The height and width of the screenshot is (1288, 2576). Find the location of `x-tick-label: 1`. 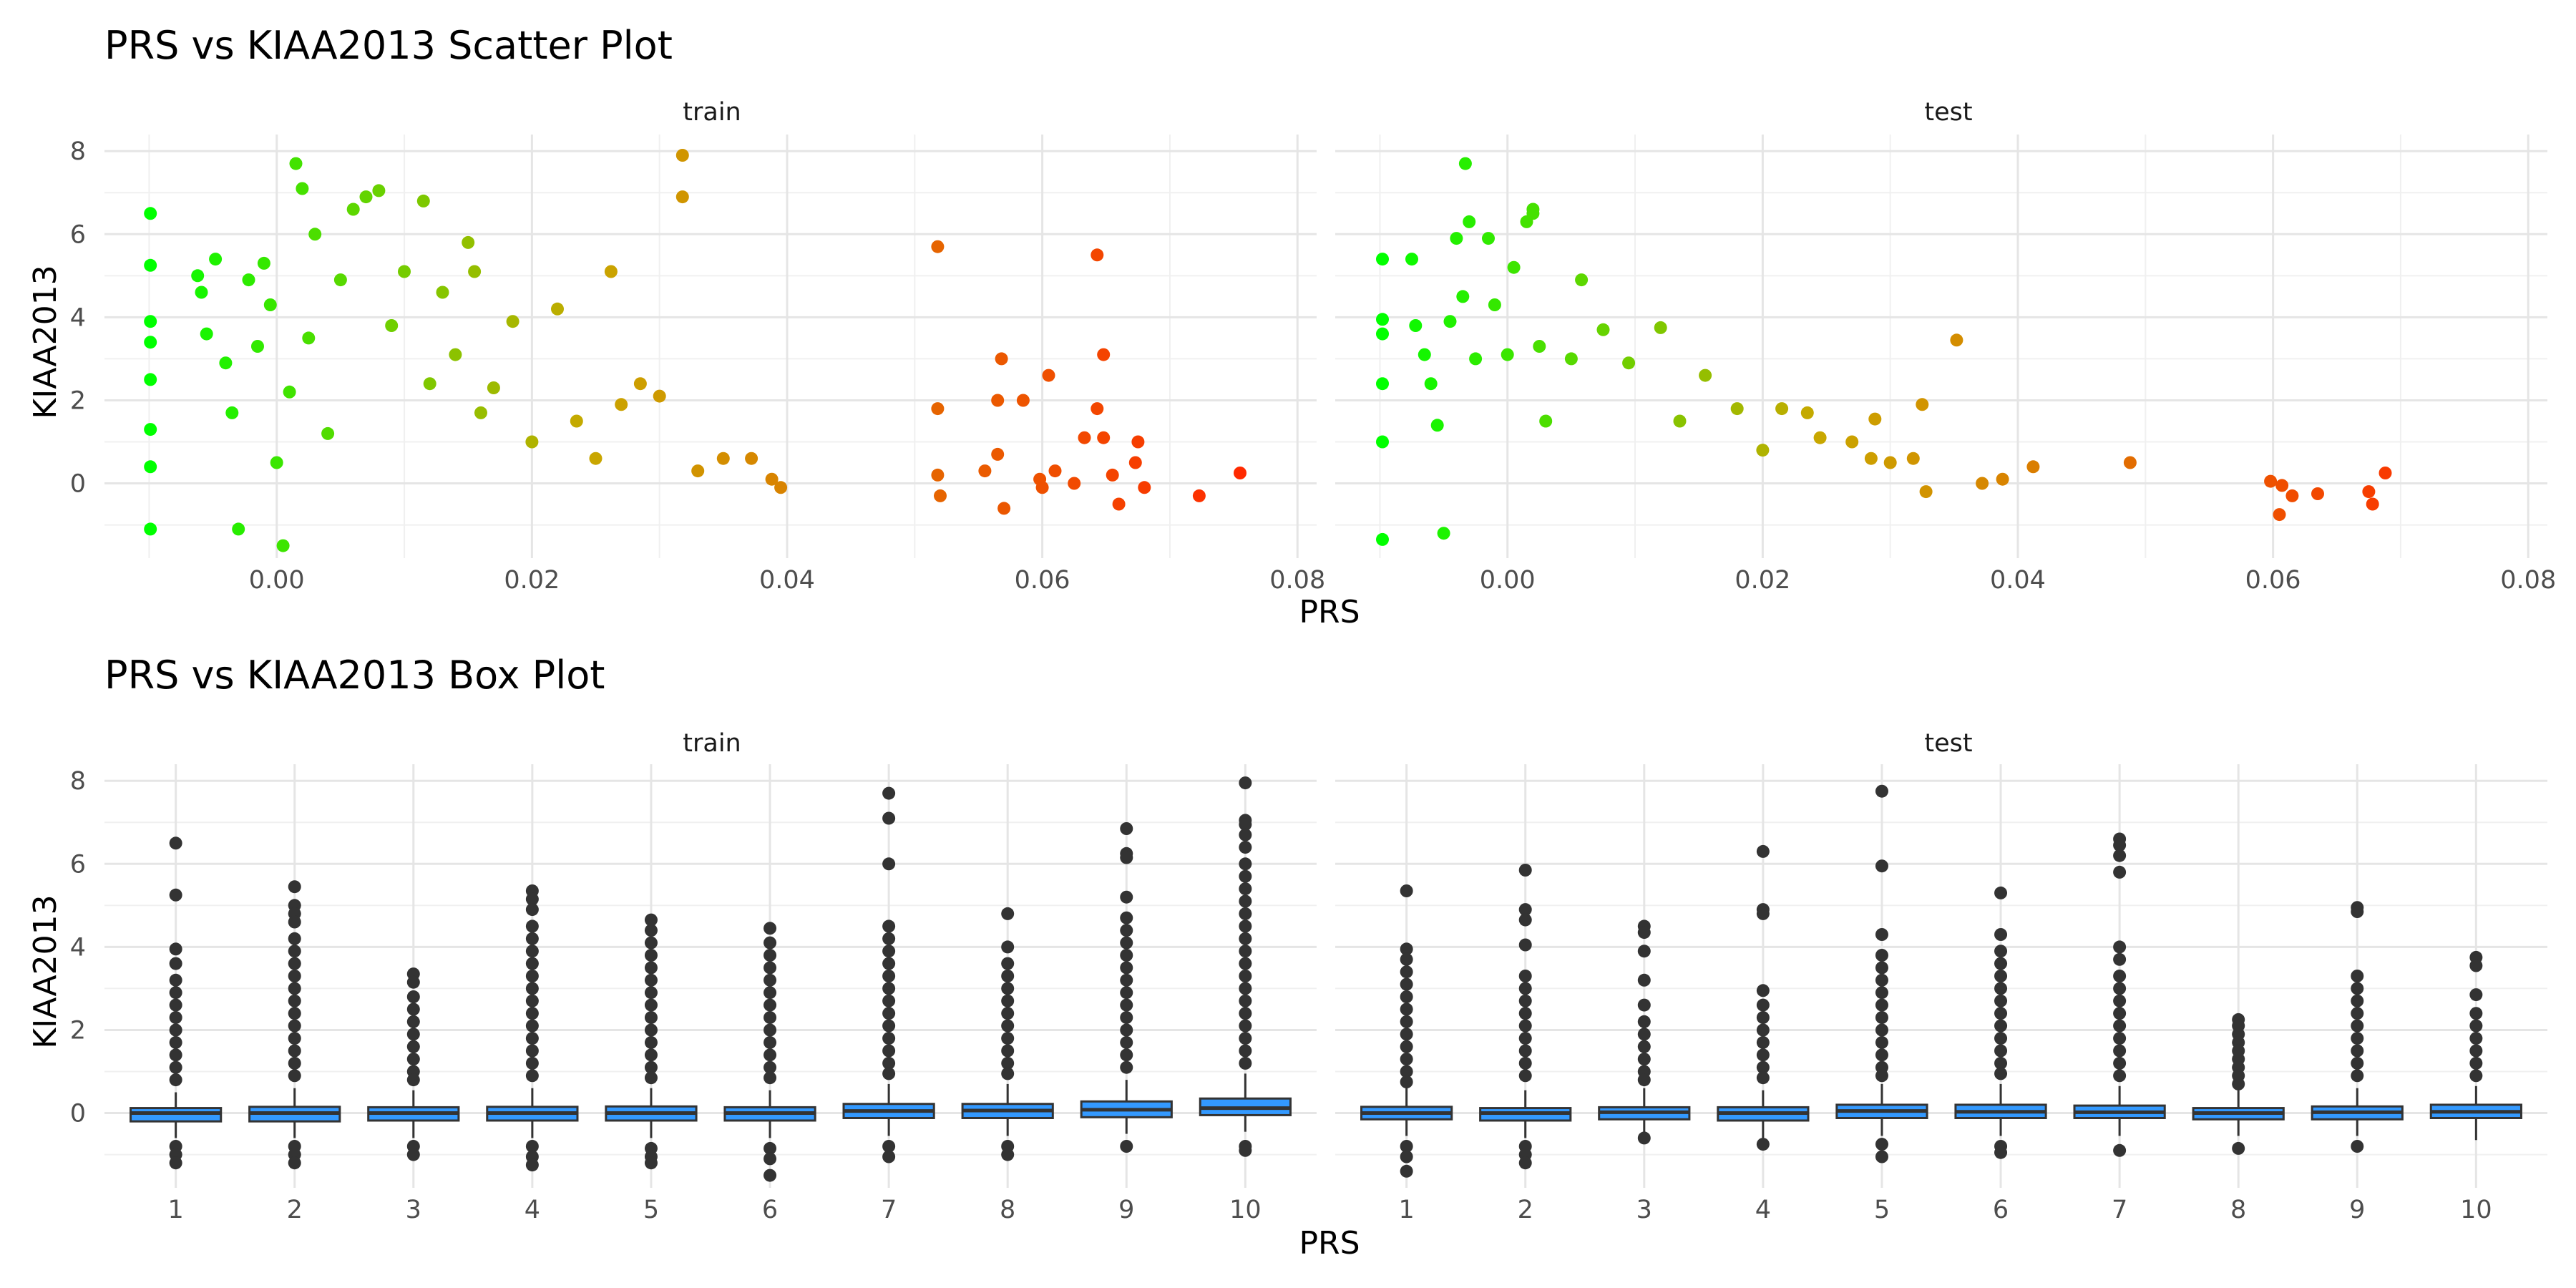

x-tick-label: 1 is located at coordinates (1407, 1210).